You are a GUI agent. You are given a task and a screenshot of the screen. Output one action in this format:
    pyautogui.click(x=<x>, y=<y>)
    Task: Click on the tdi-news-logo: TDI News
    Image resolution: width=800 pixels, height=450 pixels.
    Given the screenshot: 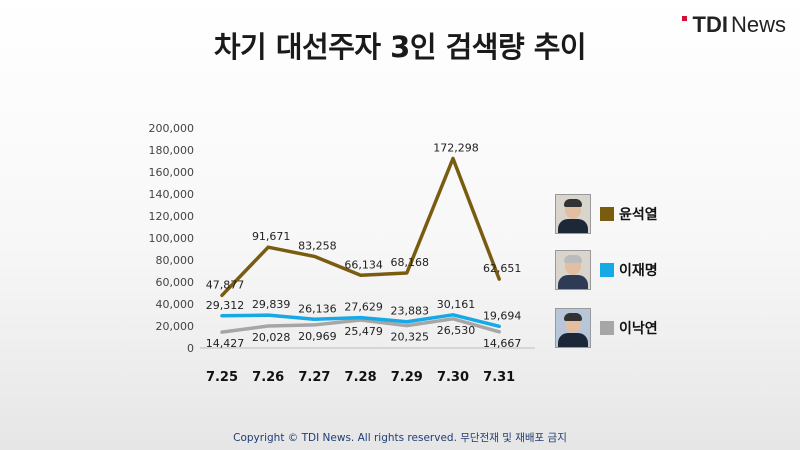 What is the action you would take?
    pyautogui.click(x=733, y=25)
    